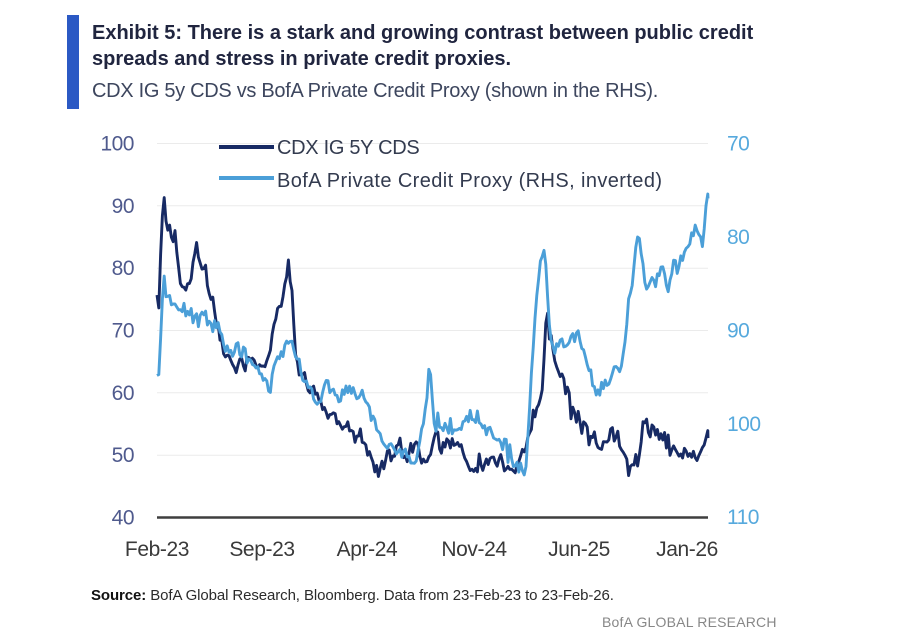  What do you see at coordinates (687, 549) in the screenshot?
I see `svg-text: Jan-26` at bounding box center [687, 549].